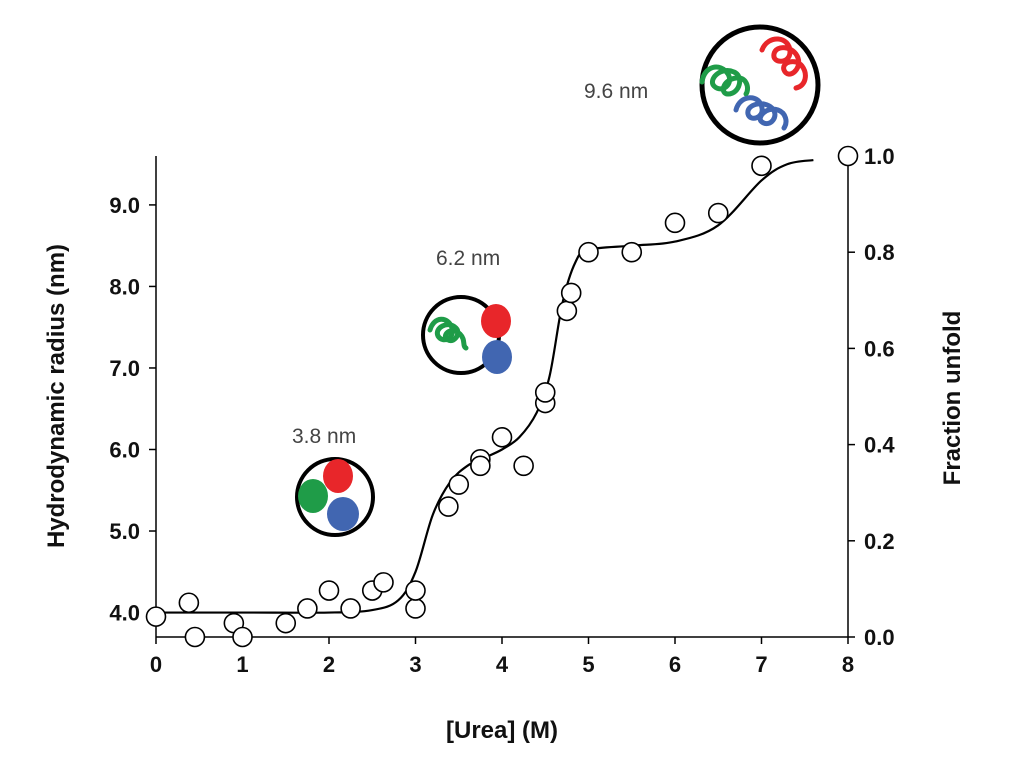 Image resolution: width=1025 pixels, height=763 pixels. I want to click on x-axis-title: [Urea] (M), so click(502, 730).